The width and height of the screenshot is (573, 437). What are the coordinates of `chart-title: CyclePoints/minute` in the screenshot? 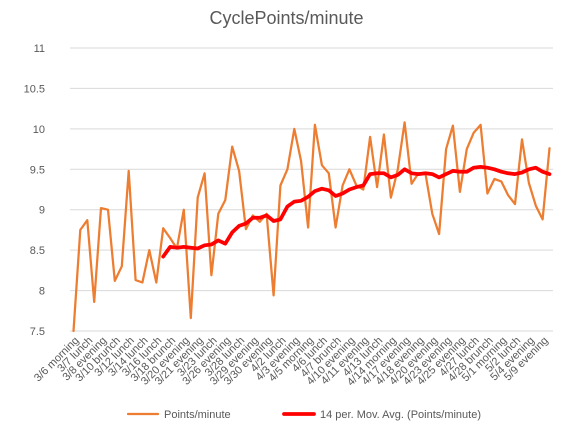 It's located at (286, 18).